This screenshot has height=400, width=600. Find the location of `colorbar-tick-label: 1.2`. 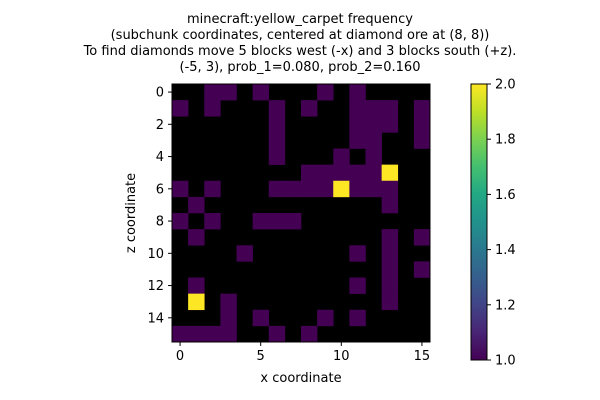

colorbar-tick-label: 1.2 is located at coordinates (505, 305).